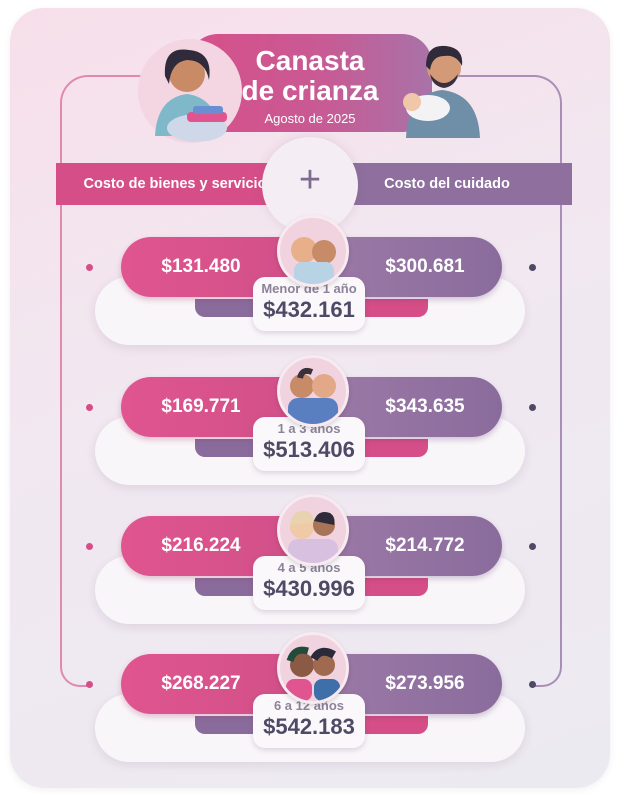 This screenshot has height=796, width=622. Describe the element at coordinates (310, 118) in the screenshot. I see `date-subtitle: Agosto de 2025` at that location.